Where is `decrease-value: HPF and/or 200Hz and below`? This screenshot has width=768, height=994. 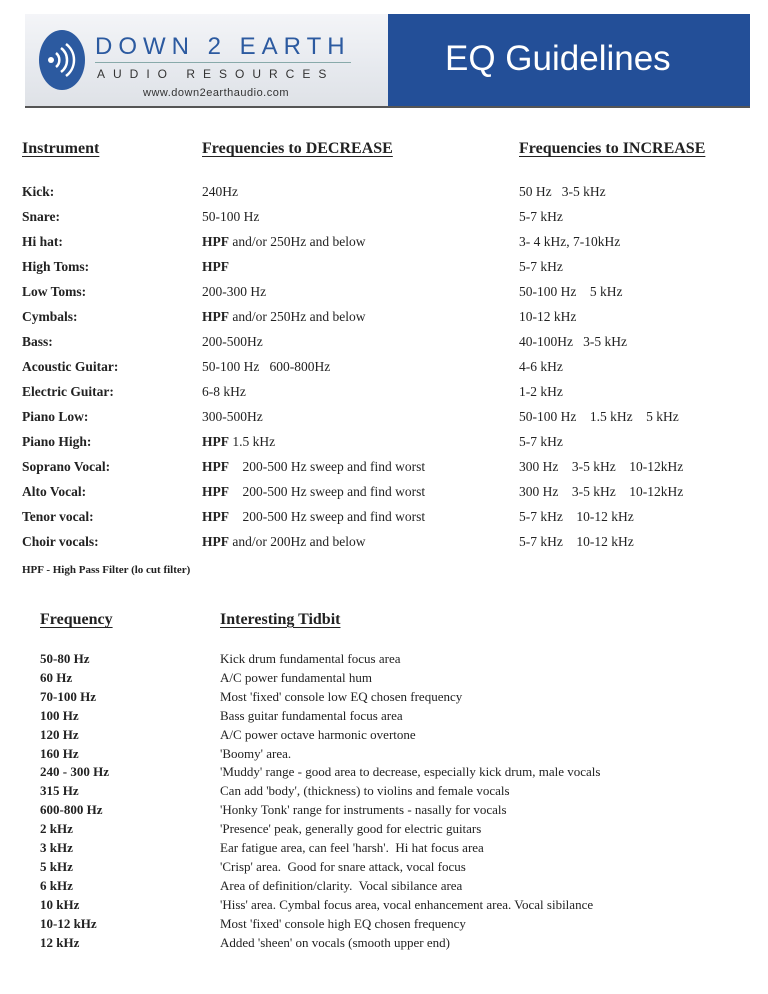
decrease-value: HPF and/or 200Hz and below is located at coordinates (283, 542).